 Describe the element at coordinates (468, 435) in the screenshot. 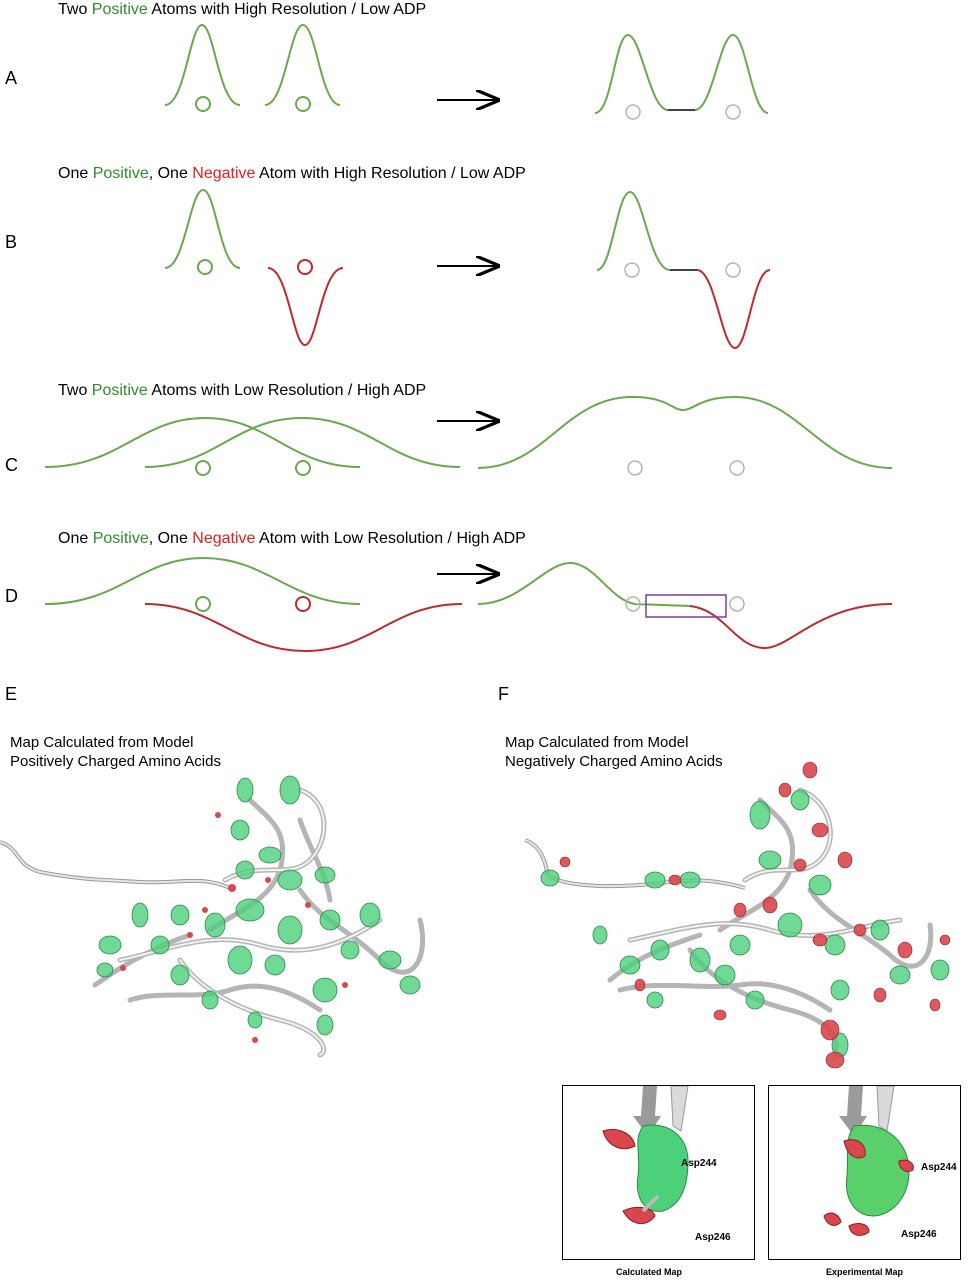

I see `panel-c-diagram` at that location.